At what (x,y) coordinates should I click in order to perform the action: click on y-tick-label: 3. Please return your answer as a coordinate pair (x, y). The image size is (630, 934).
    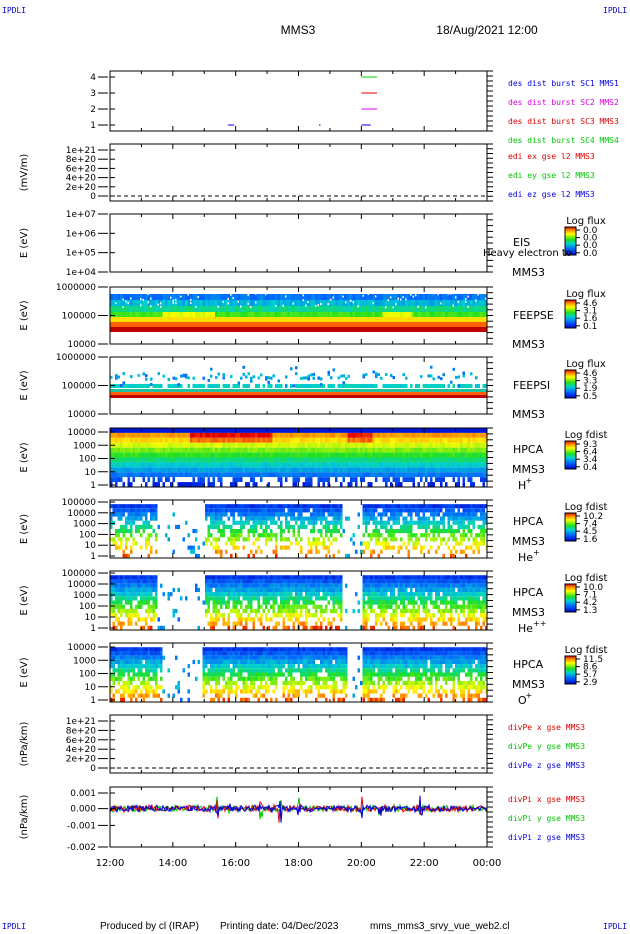
    Looking at the image, I should click on (93, 94).